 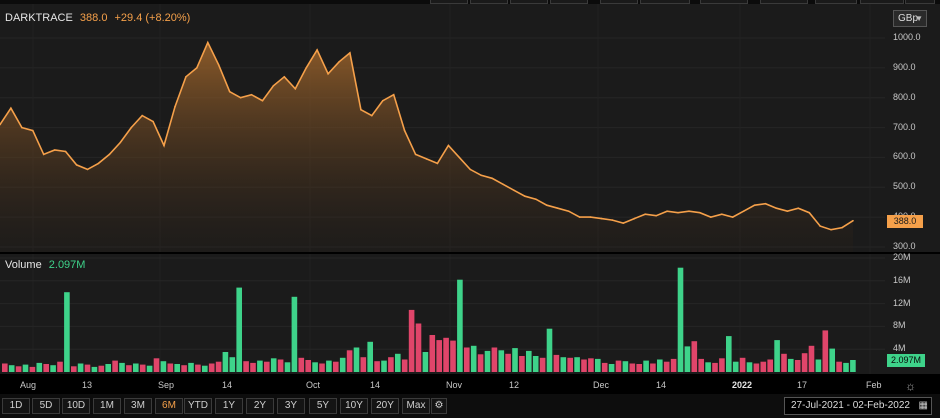 What do you see at coordinates (905, 221) in the screenshot?
I see `last-price-marker: 388.0` at bounding box center [905, 221].